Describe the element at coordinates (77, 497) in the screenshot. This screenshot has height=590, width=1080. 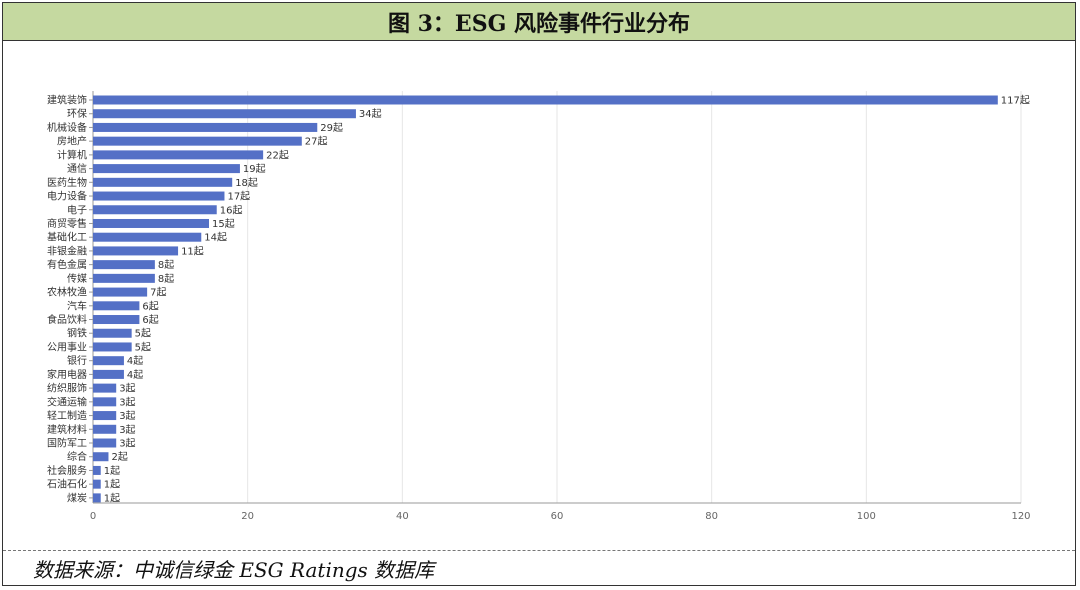
I see `category-label: 煤炭` at that location.